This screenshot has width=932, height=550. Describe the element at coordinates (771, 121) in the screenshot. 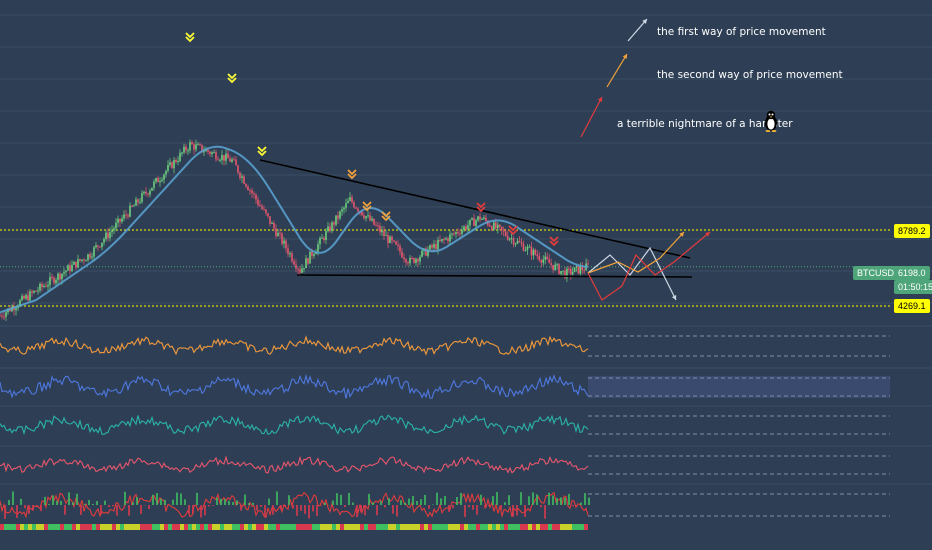

I see `penguin-icon` at that location.